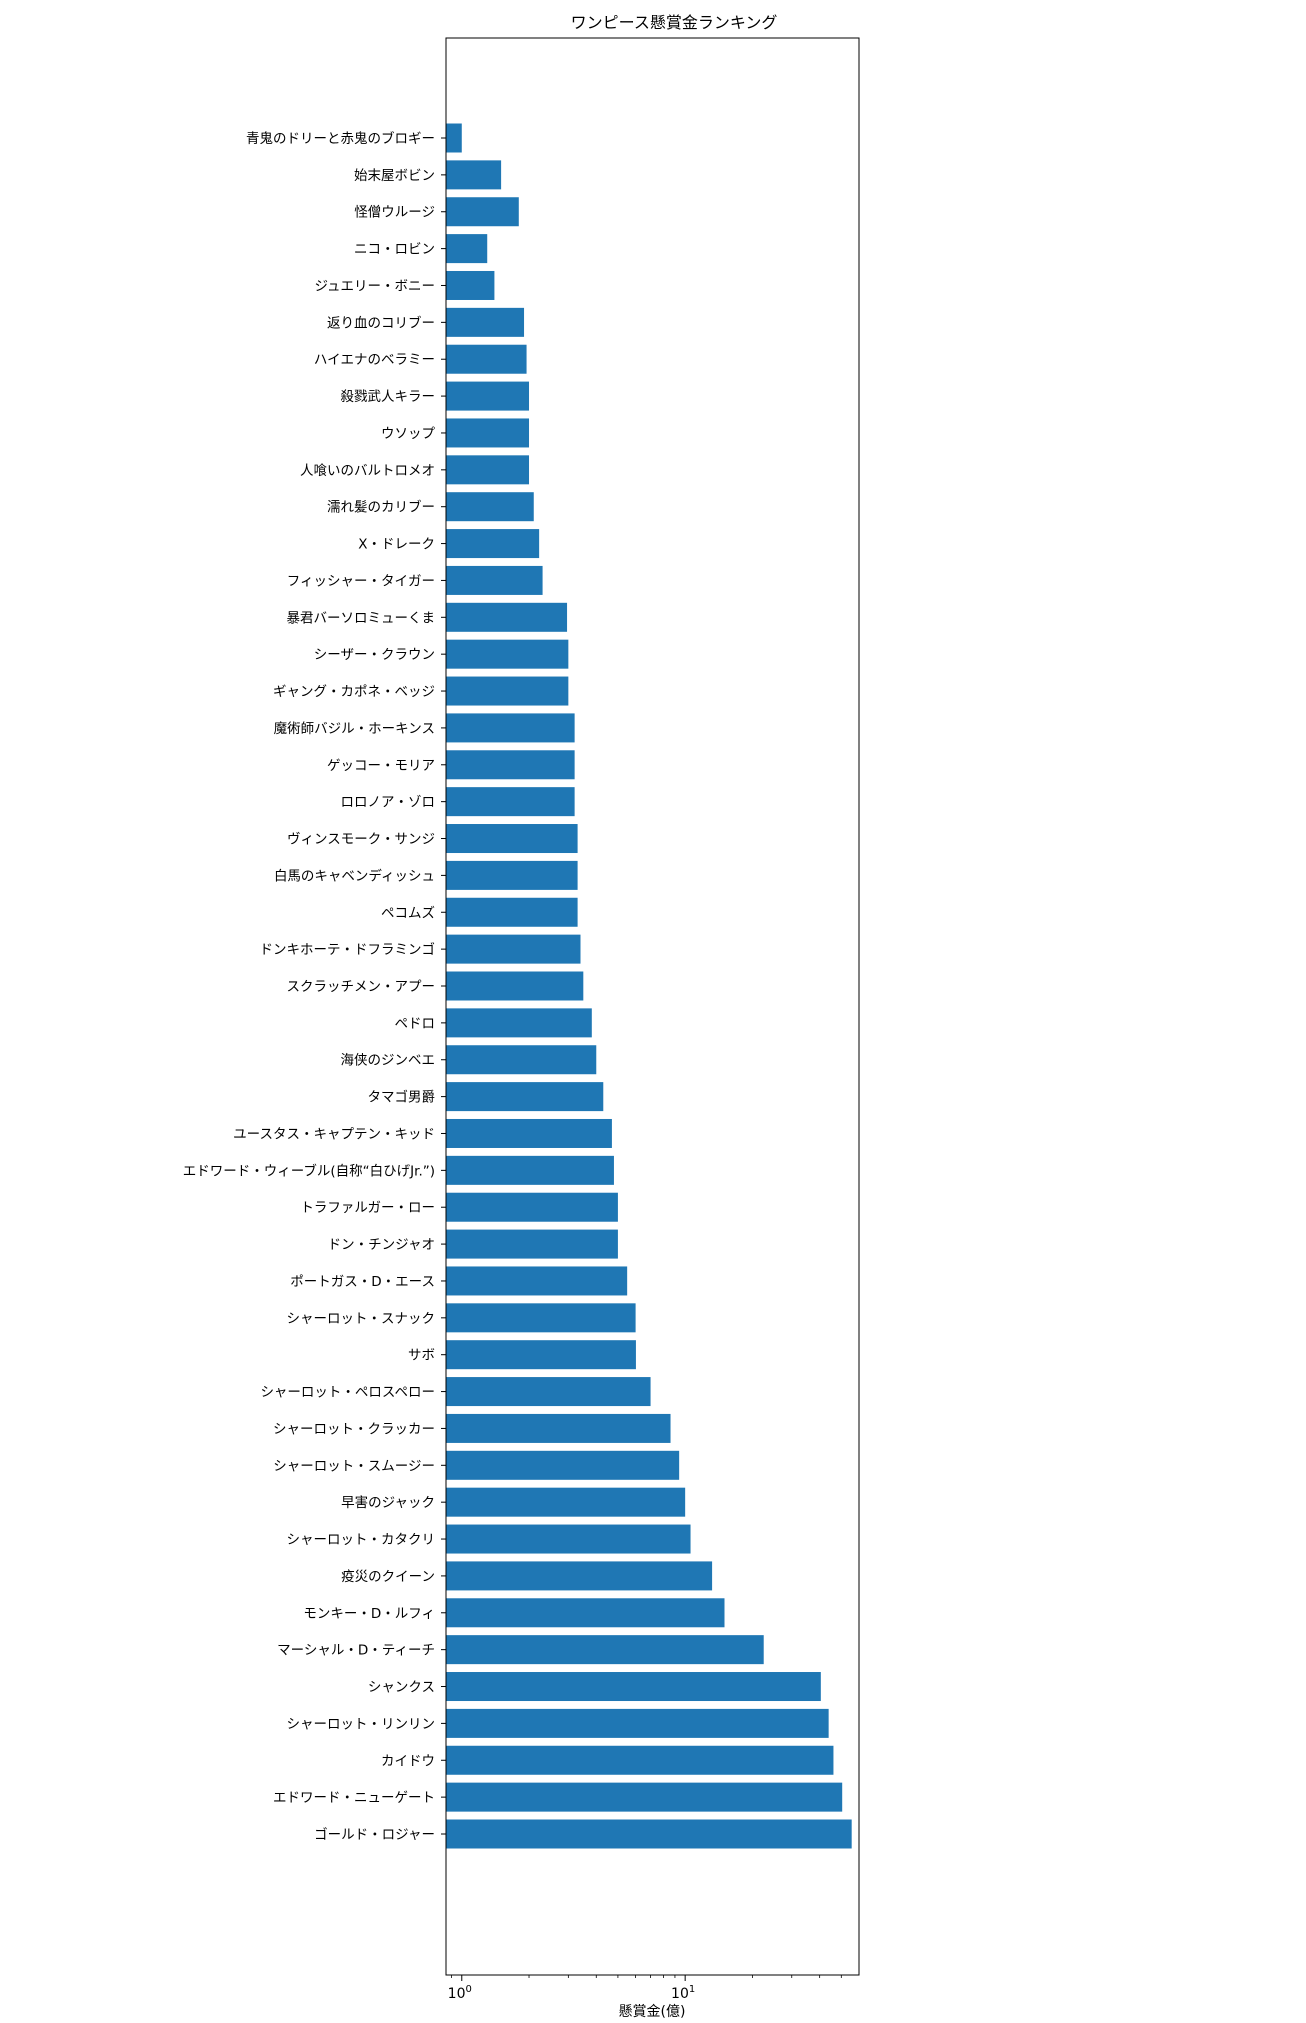  What do you see at coordinates (421, 1356) in the screenshot?
I see `category-label-33: サボ` at bounding box center [421, 1356].